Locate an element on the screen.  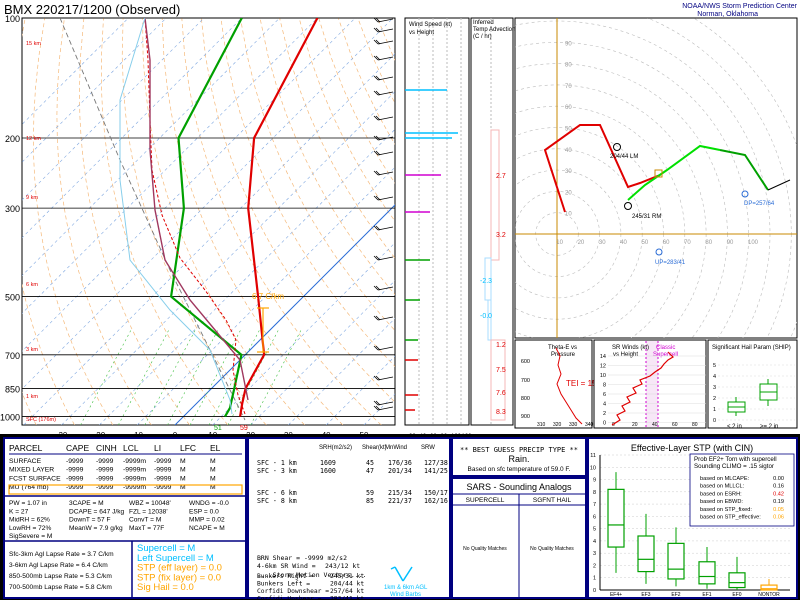
inferred-sub: Temp Advection is located at coordinates (494, 30).